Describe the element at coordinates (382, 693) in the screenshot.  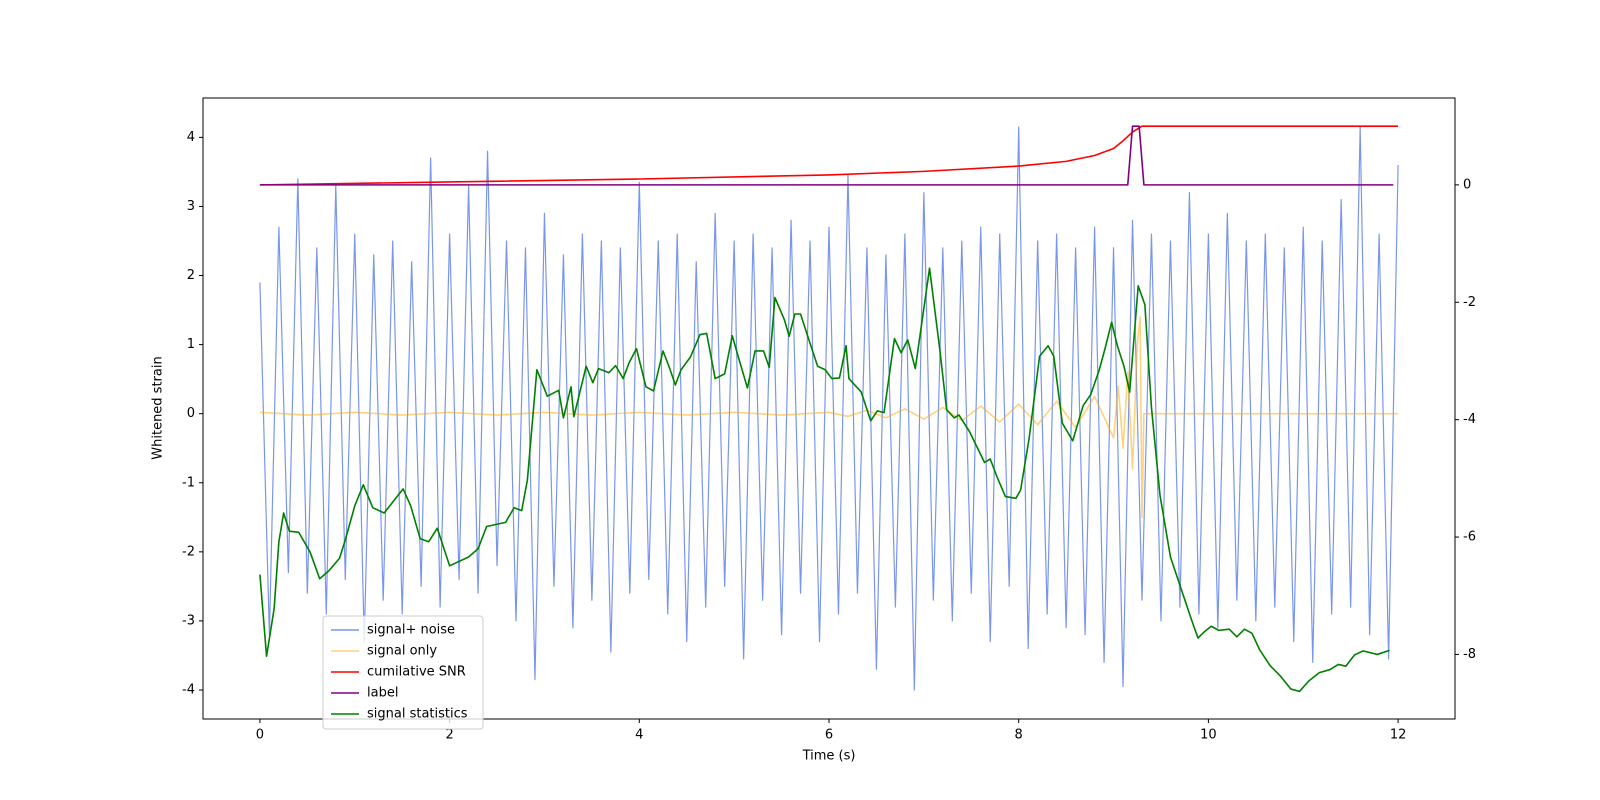
I see `legend-label: label` at that location.